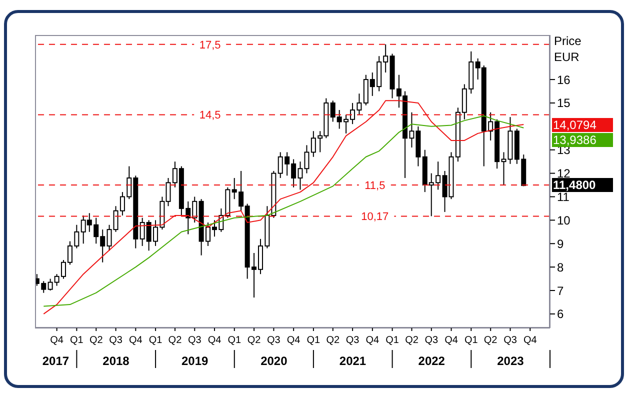  Describe the element at coordinates (56, 361) in the screenshot. I see `x2-tick-label: 2017` at that location.